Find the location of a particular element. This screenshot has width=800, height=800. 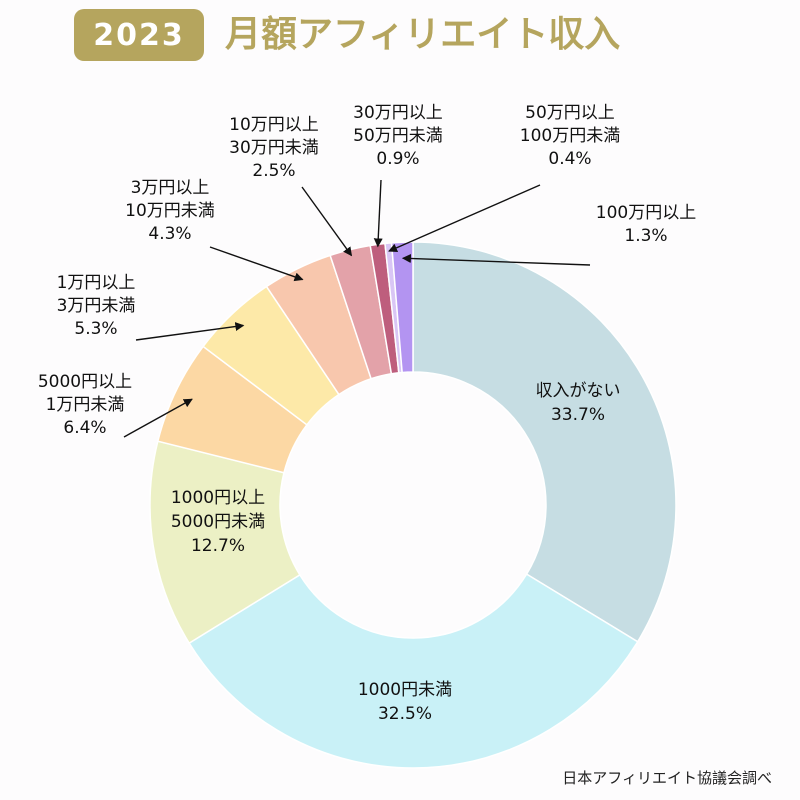

chart-title: 月額アフィリエイト収入 is located at coordinates (423, 34).